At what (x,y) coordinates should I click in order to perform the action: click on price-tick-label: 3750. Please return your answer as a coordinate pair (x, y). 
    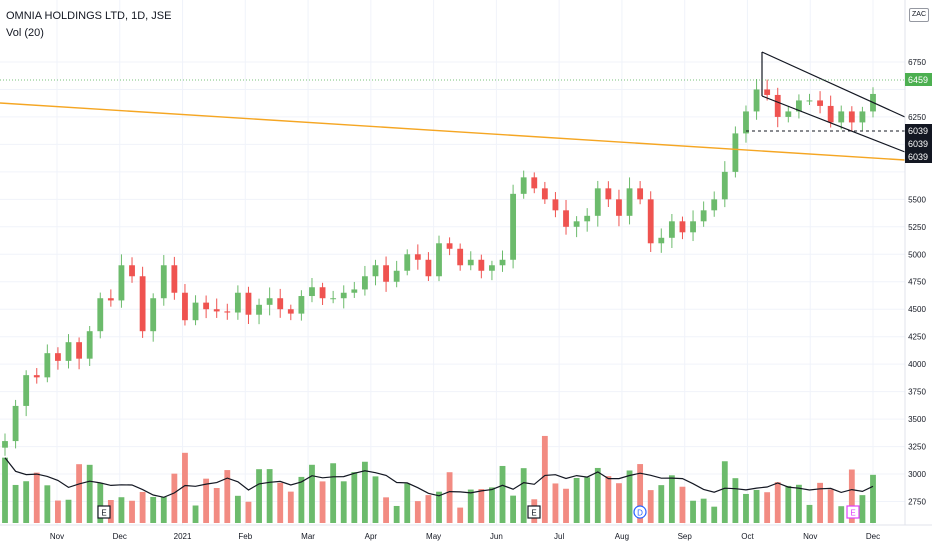
    Looking at the image, I should click on (917, 392).